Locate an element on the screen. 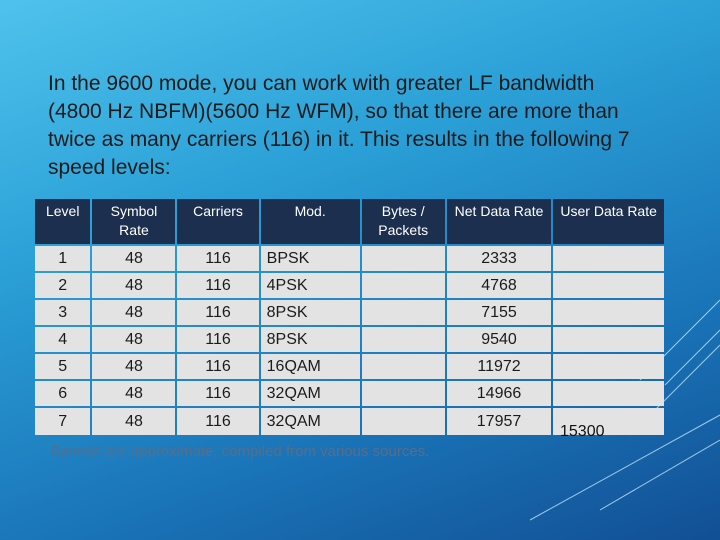 The width and height of the screenshot is (720, 540). cell-net-data-rate: 17957 is located at coordinates (499, 421).